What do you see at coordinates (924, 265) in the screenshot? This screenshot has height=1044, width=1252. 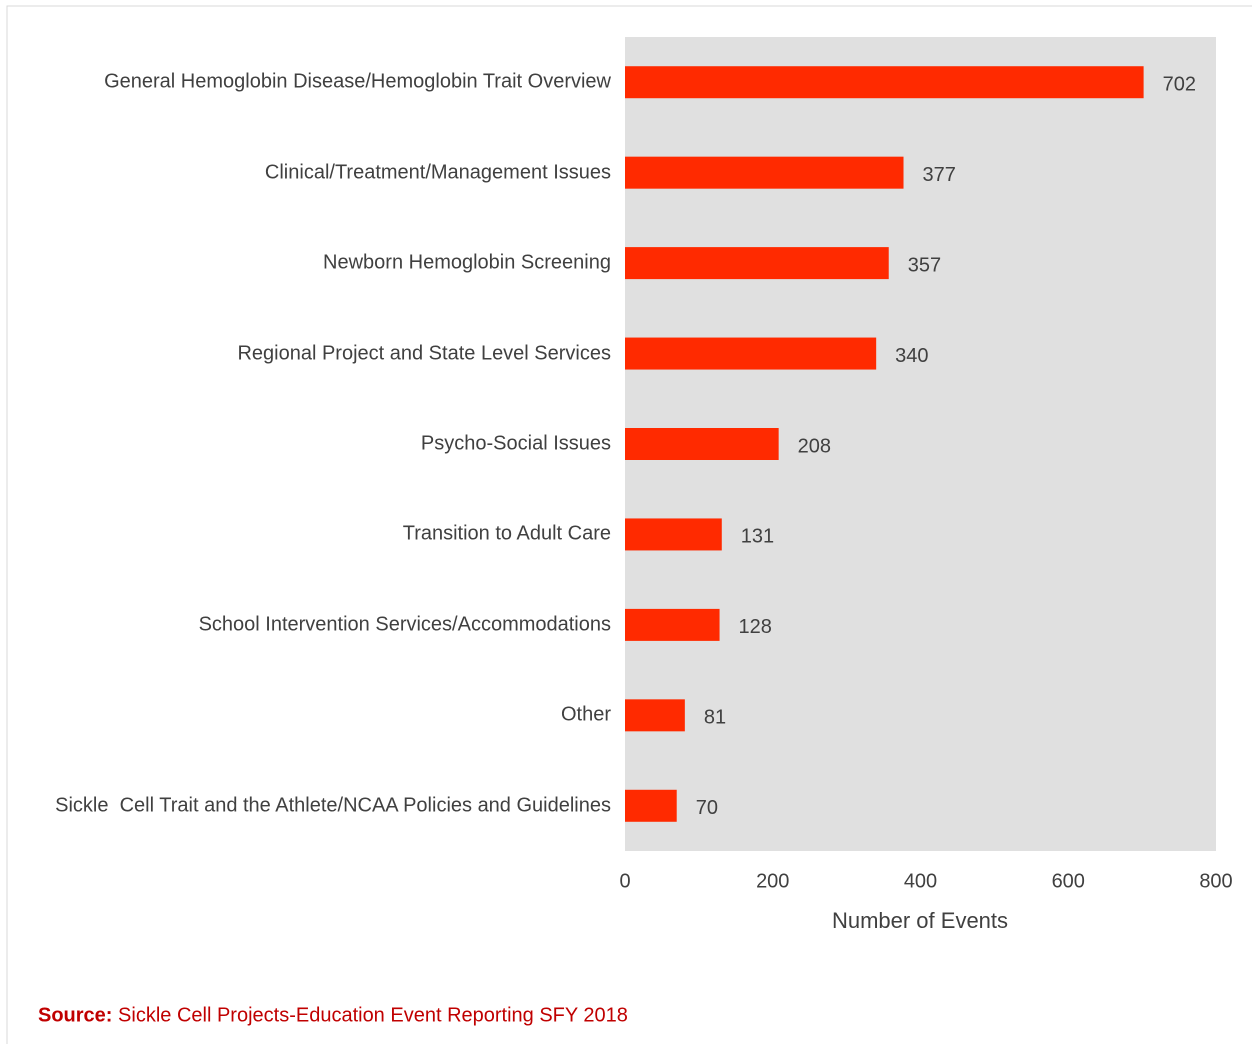 I see `value-label: 357` at bounding box center [924, 265].